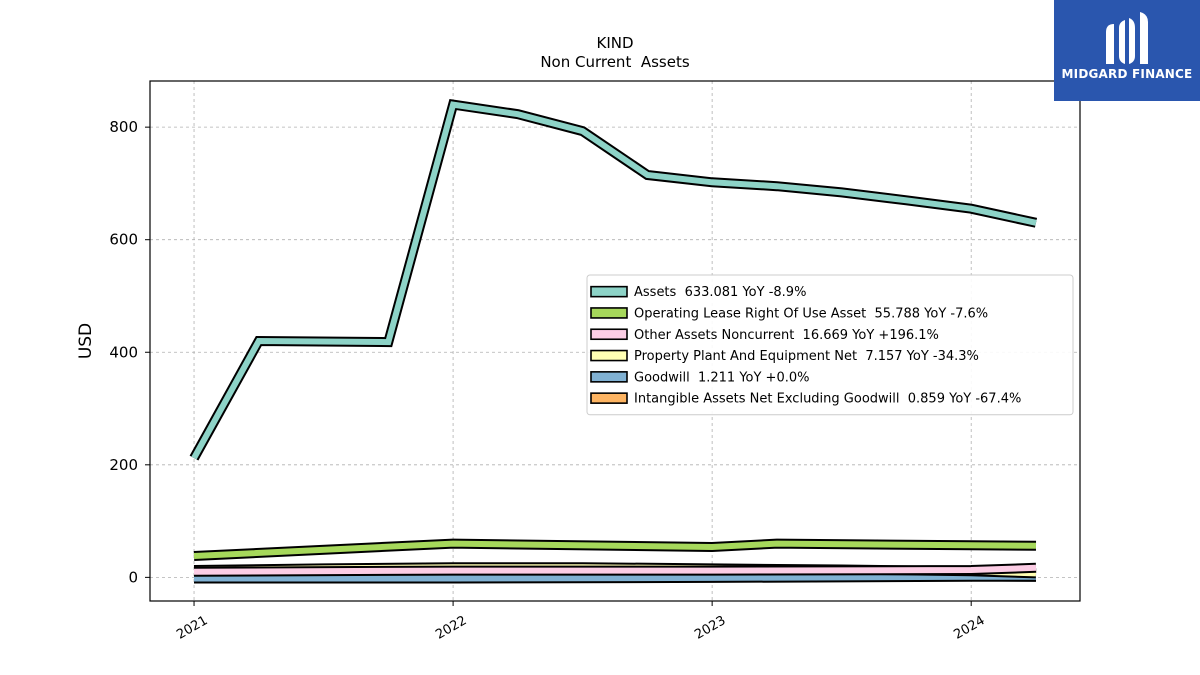 The height and width of the screenshot is (675, 1200). Describe the element at coordinates (86, 341) in the screenshot. I see `y-axis-label: USD` at that location.